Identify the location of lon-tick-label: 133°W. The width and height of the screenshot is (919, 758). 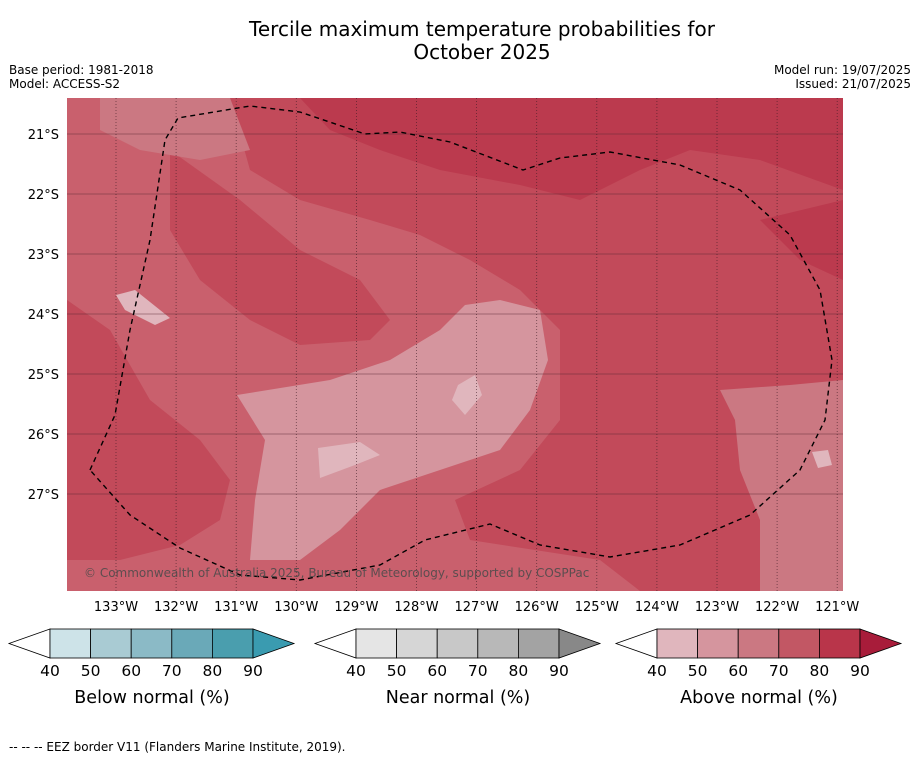
(116, 607).